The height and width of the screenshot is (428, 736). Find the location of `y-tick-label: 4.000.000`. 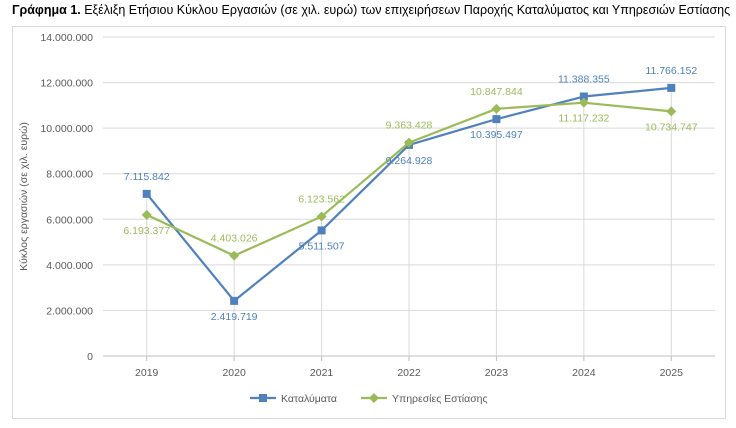

y-tick-label: 4.000.000 is located at coordinates (69, 266).